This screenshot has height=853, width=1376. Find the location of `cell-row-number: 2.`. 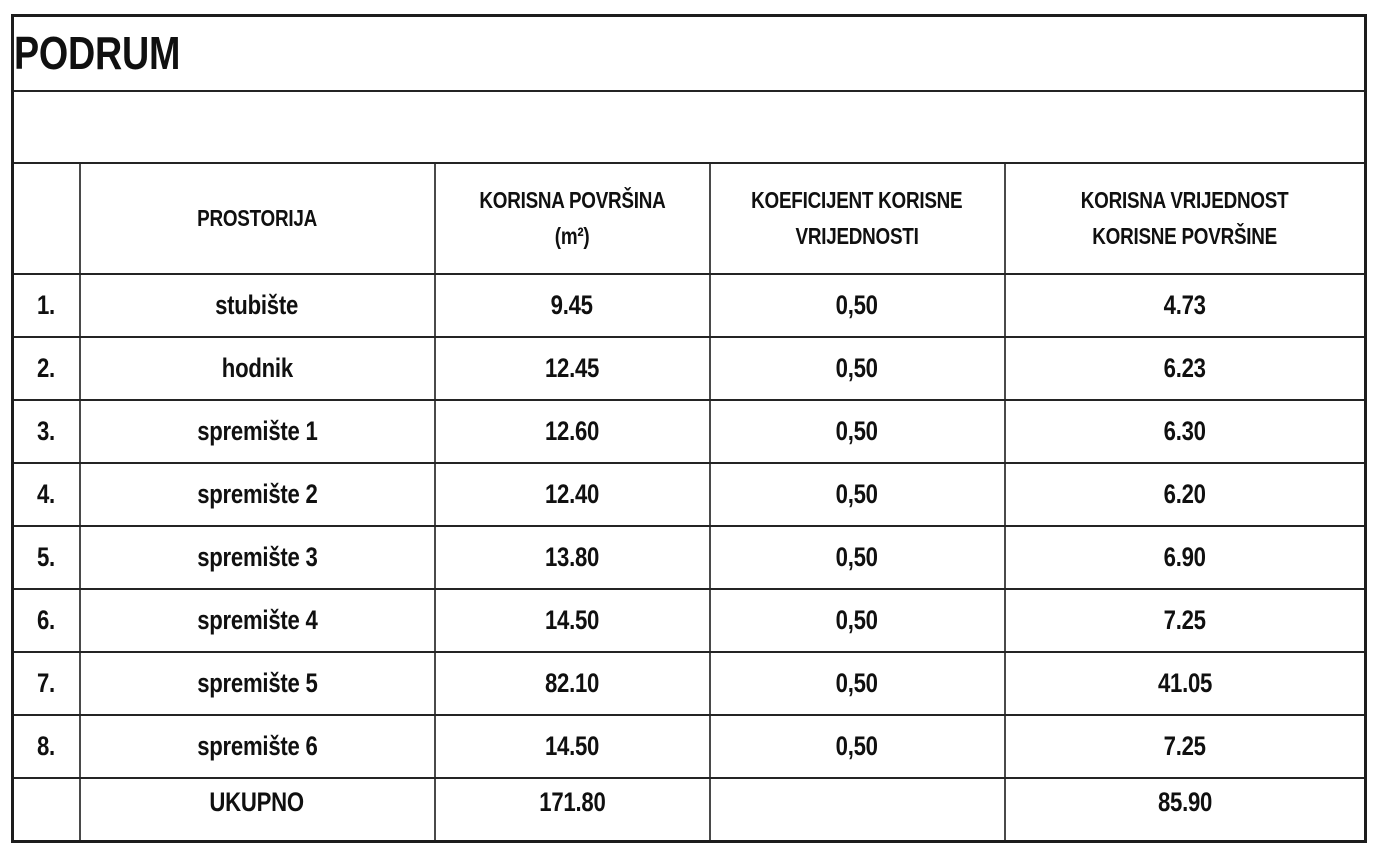

cell-row-number: 2. is located at coordinates (46, 368).